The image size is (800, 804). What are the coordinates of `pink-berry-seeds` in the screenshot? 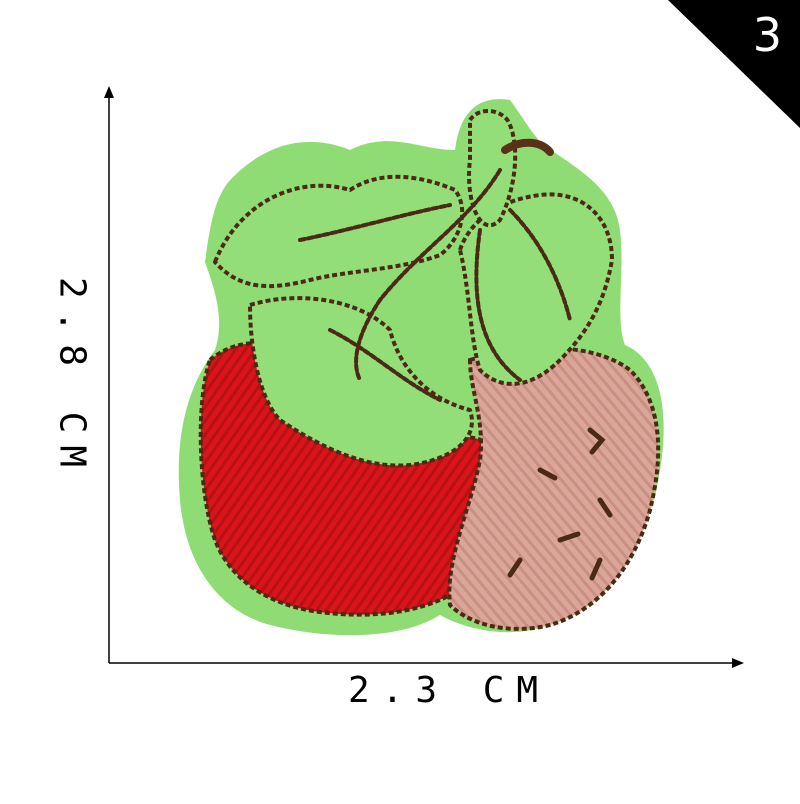 It's located at (560, 504).